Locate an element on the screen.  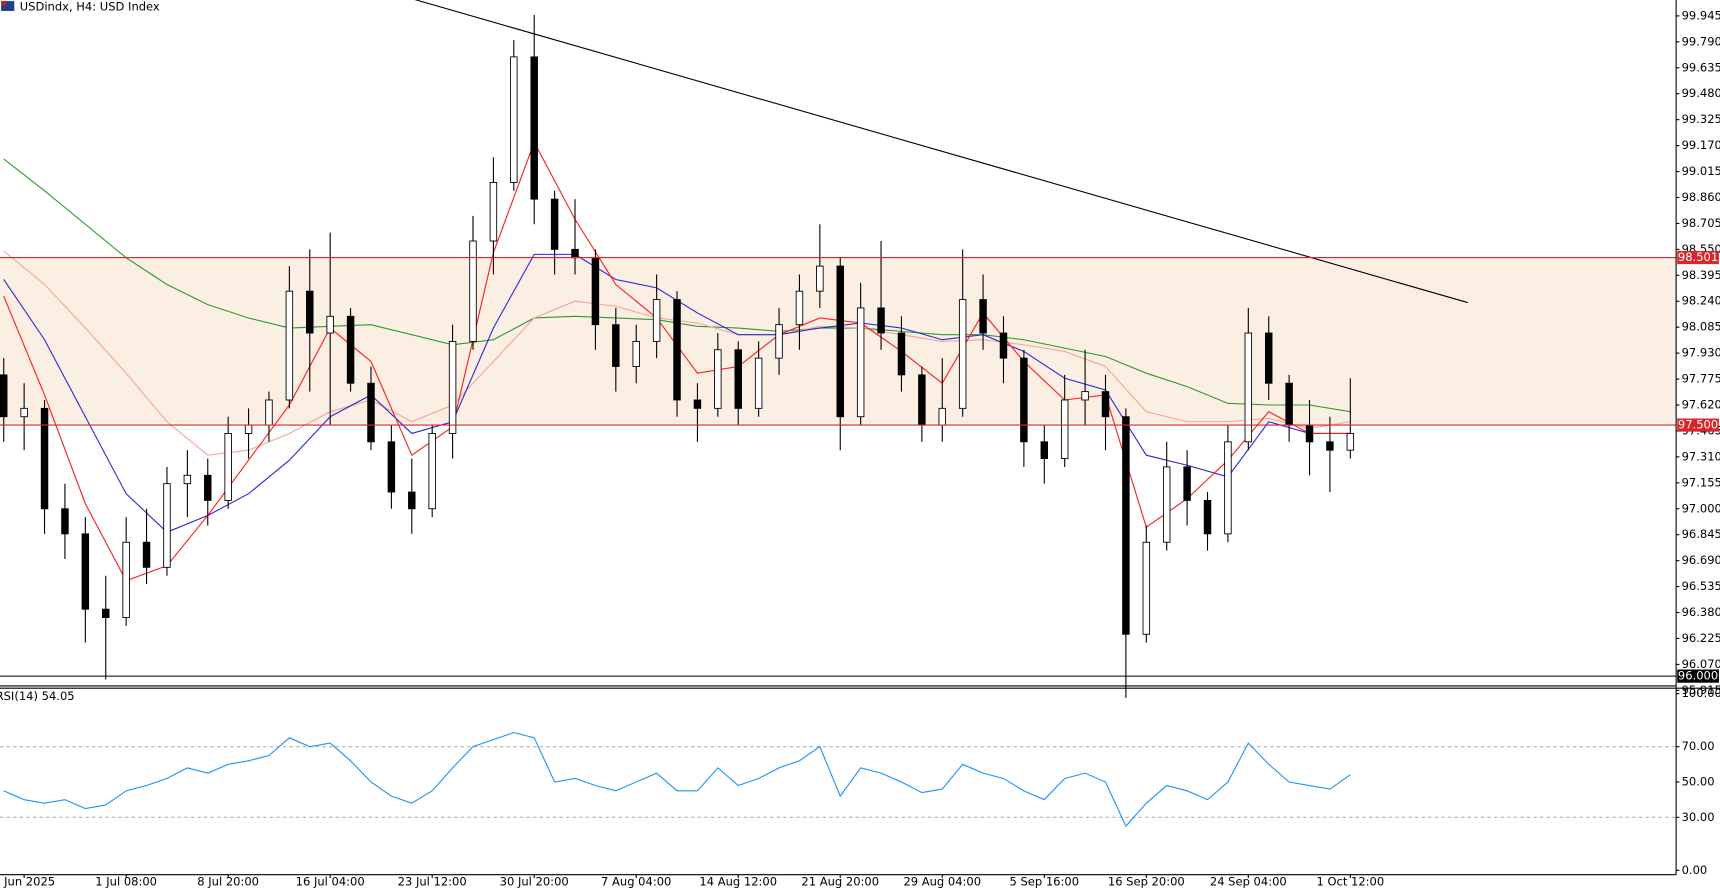
y-tick-label: 50.00 is located at coordinates (1698, 781).